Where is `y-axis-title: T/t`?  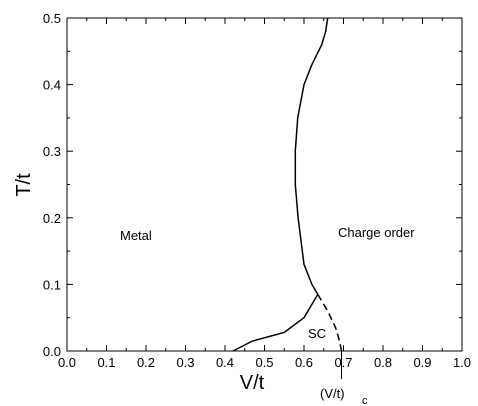
y-axis-title: T/t is located at coordinates (24, 185).